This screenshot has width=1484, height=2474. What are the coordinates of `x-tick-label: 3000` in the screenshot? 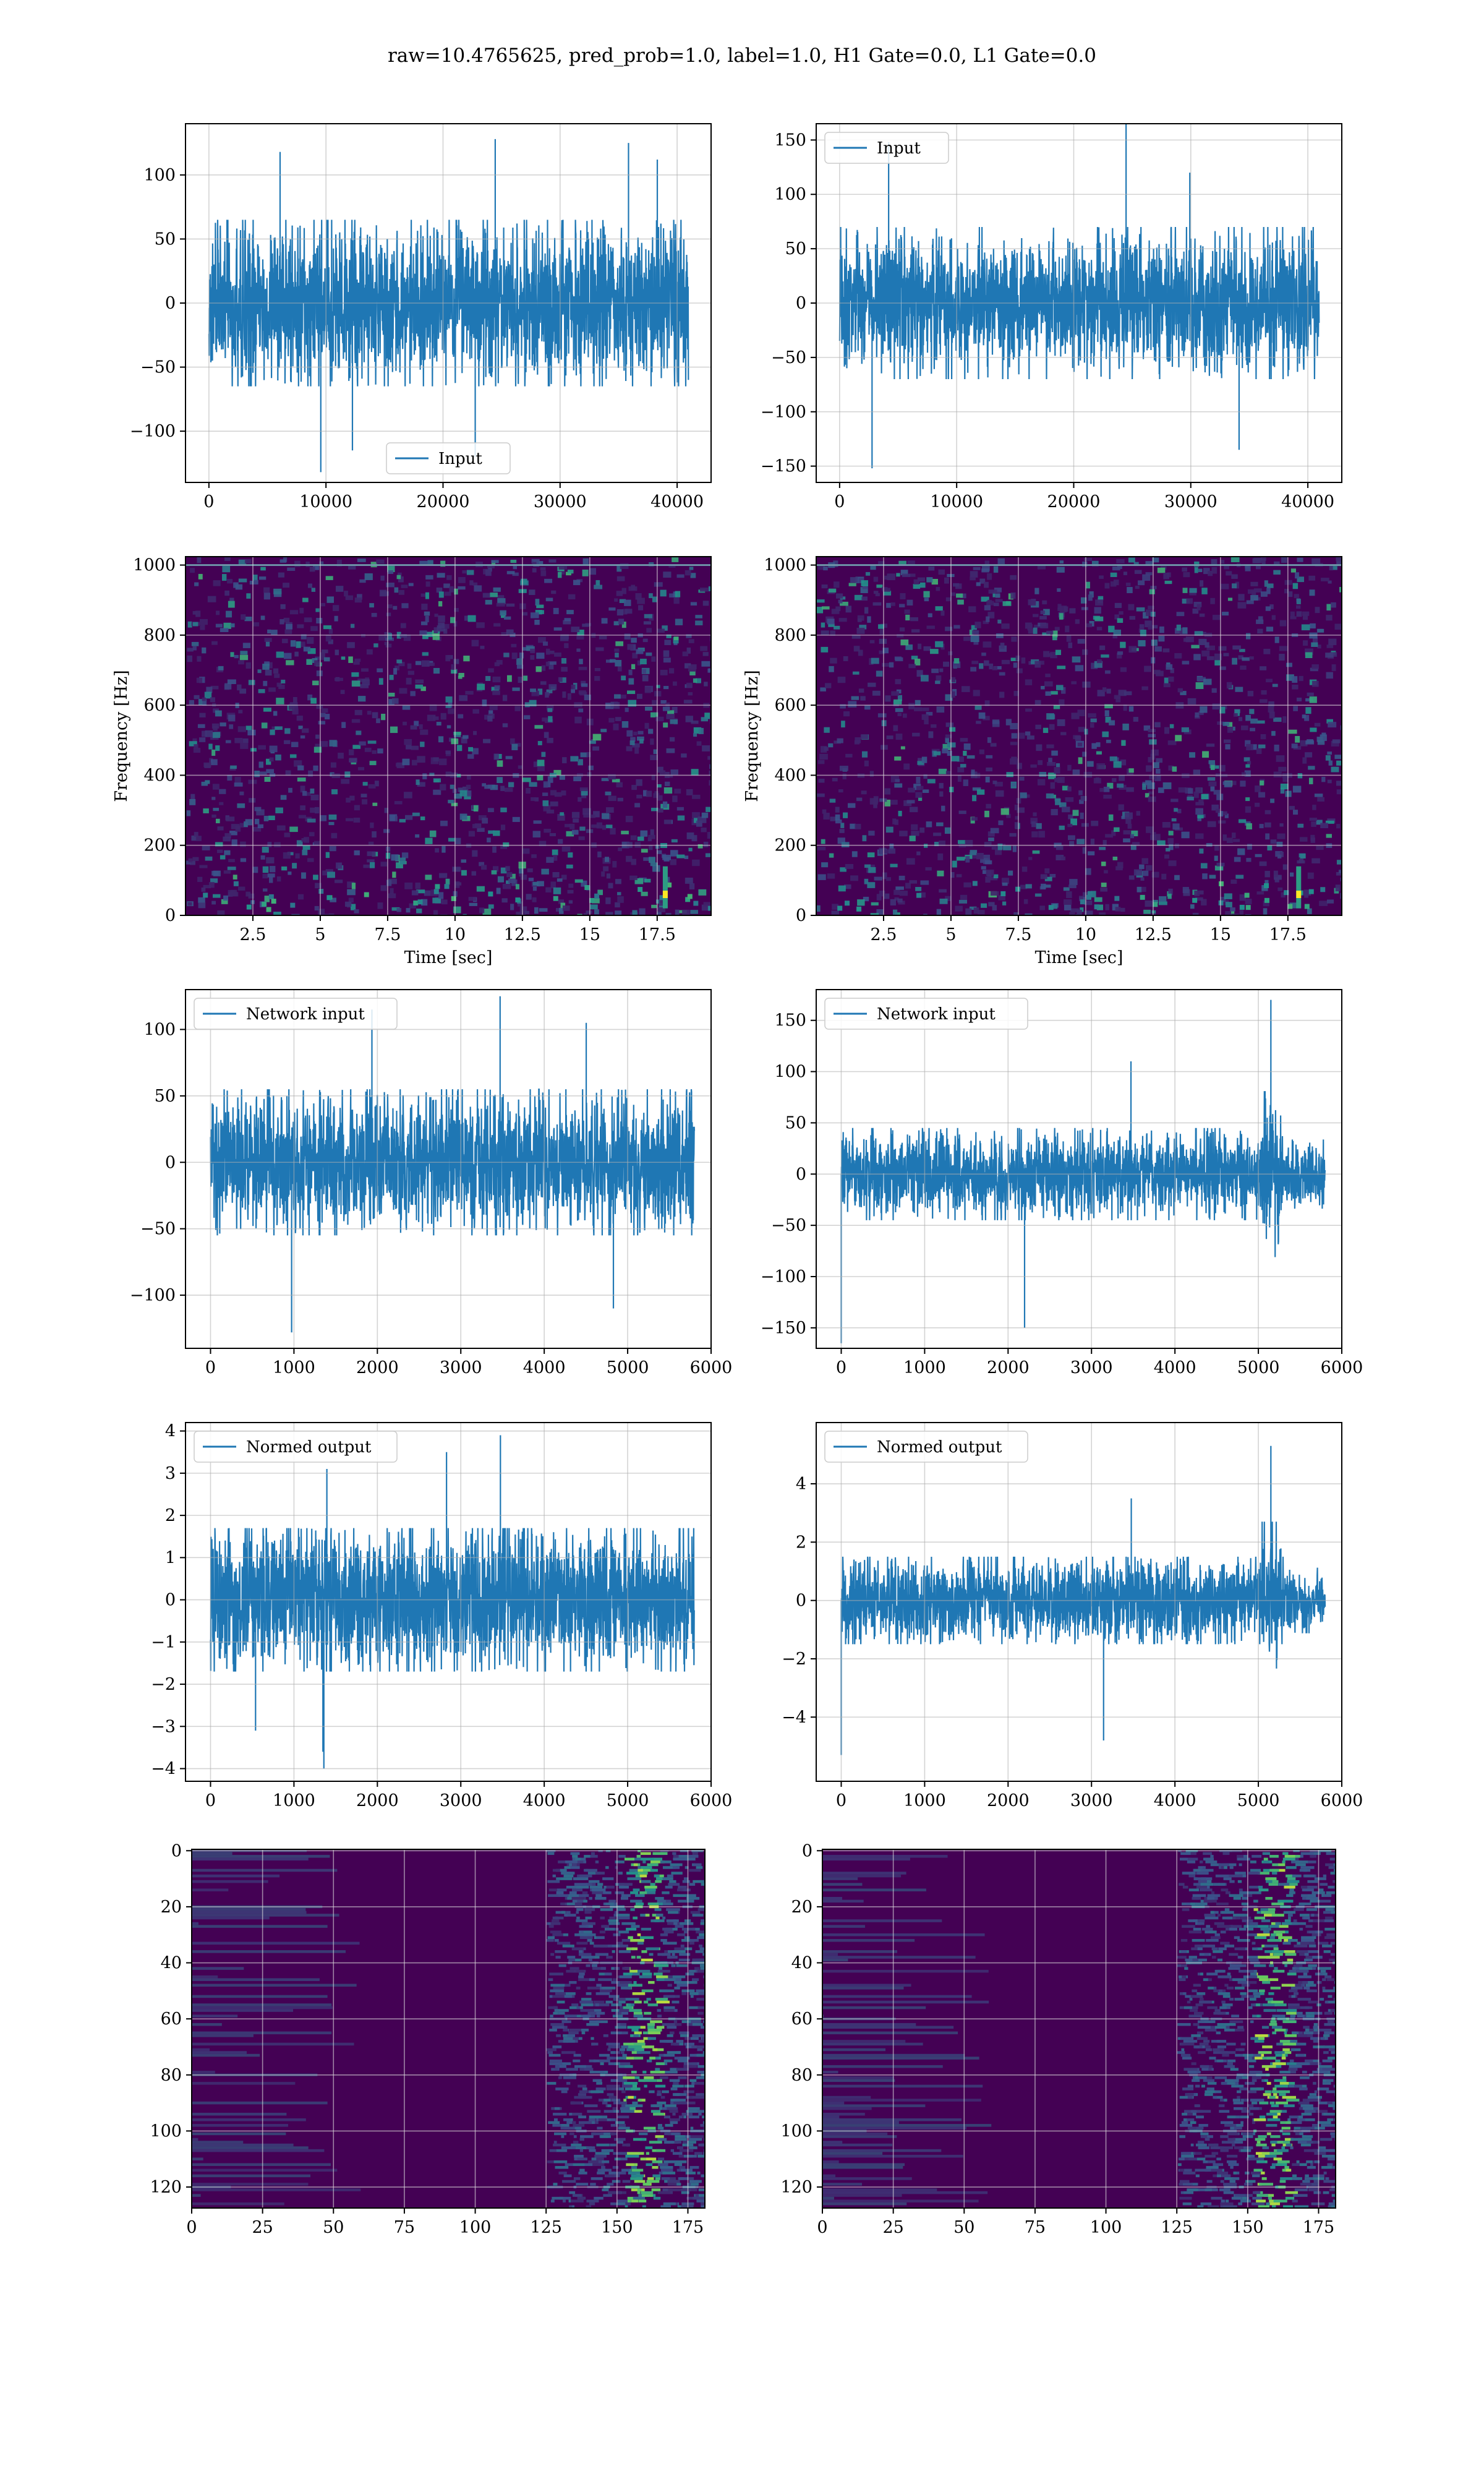 It's located at (1091, 1800).